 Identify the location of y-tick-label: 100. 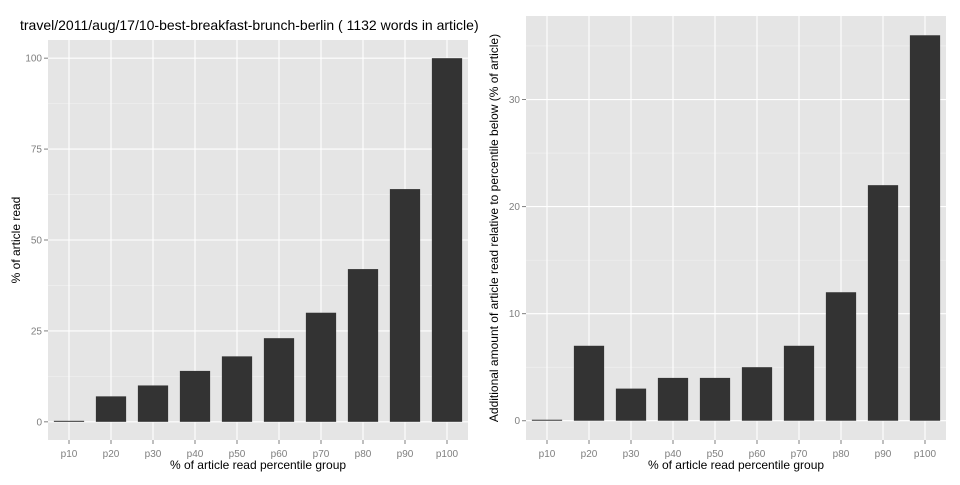
(33, 59).